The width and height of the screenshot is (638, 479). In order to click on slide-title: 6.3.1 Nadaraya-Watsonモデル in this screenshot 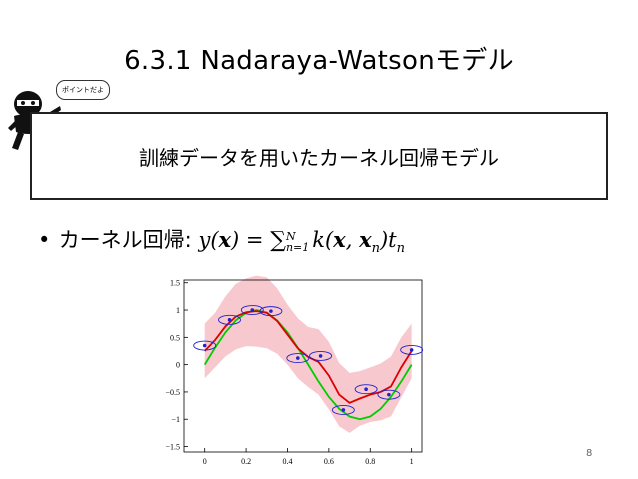, I will do `click(319, 61)`.